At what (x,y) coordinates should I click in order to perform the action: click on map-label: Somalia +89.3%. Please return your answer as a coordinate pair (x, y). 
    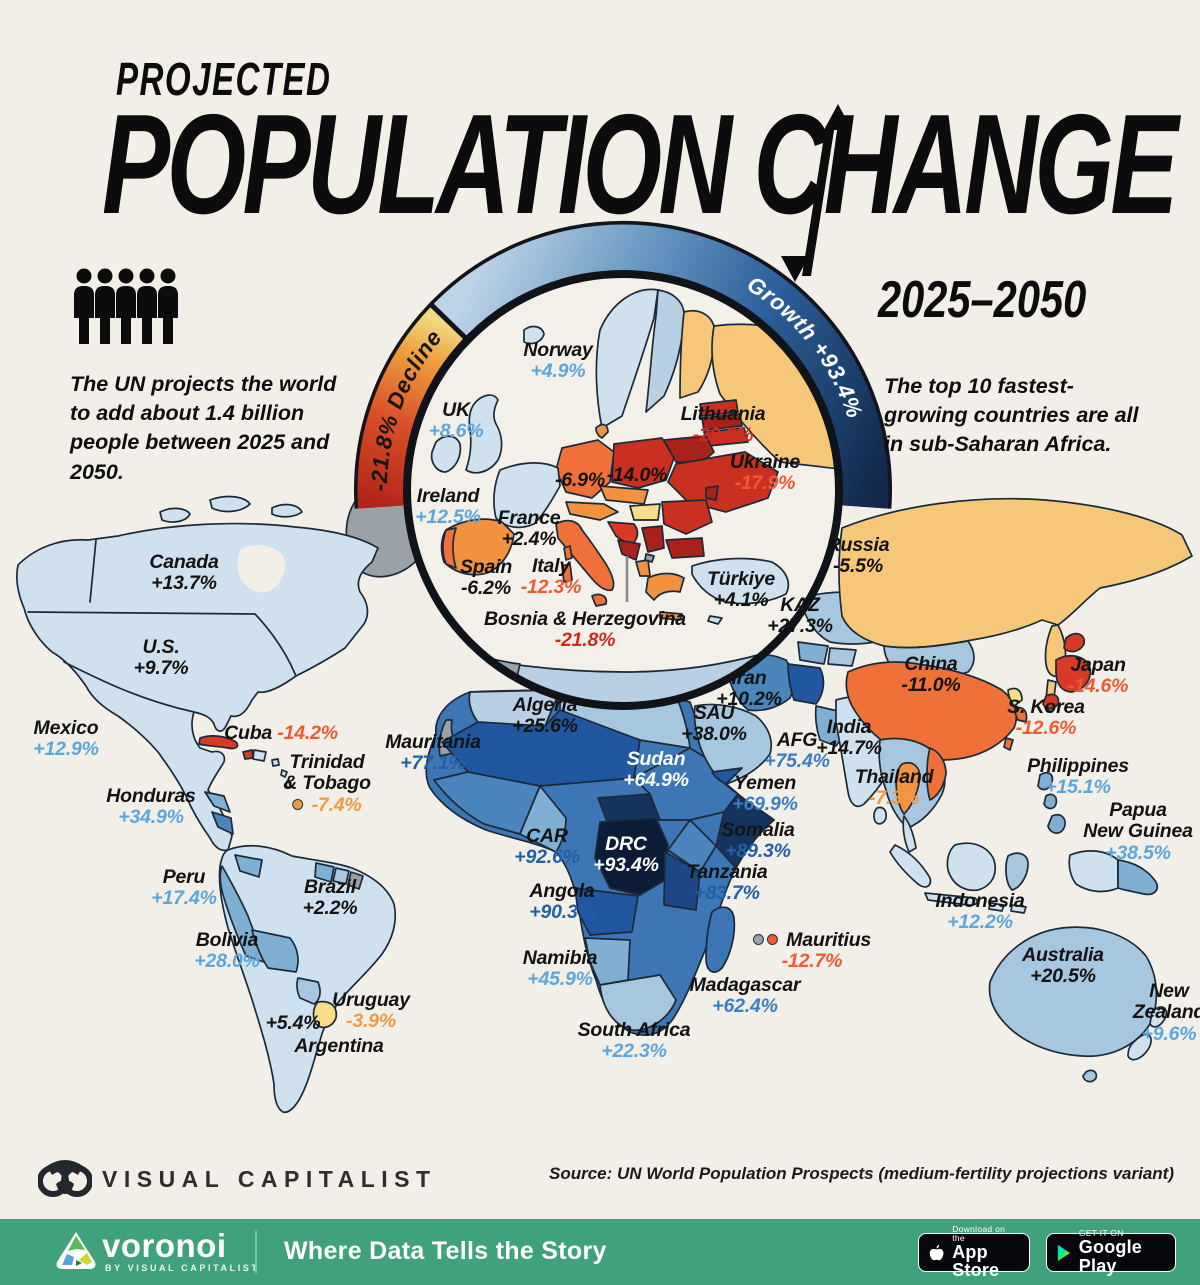
    Looking at the image, I should click on (758, 841).